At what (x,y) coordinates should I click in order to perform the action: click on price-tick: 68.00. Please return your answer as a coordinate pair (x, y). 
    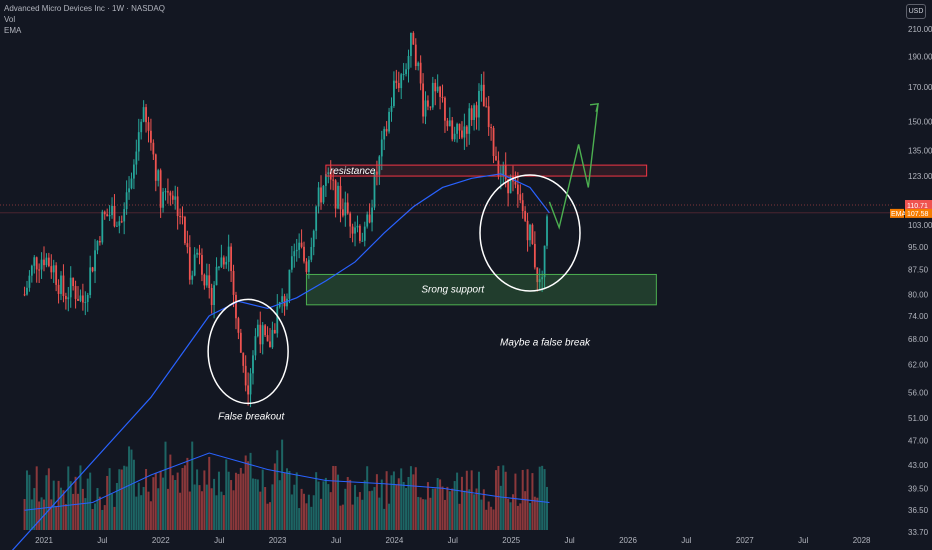
    Looking at the image, I should click on (918, 339).